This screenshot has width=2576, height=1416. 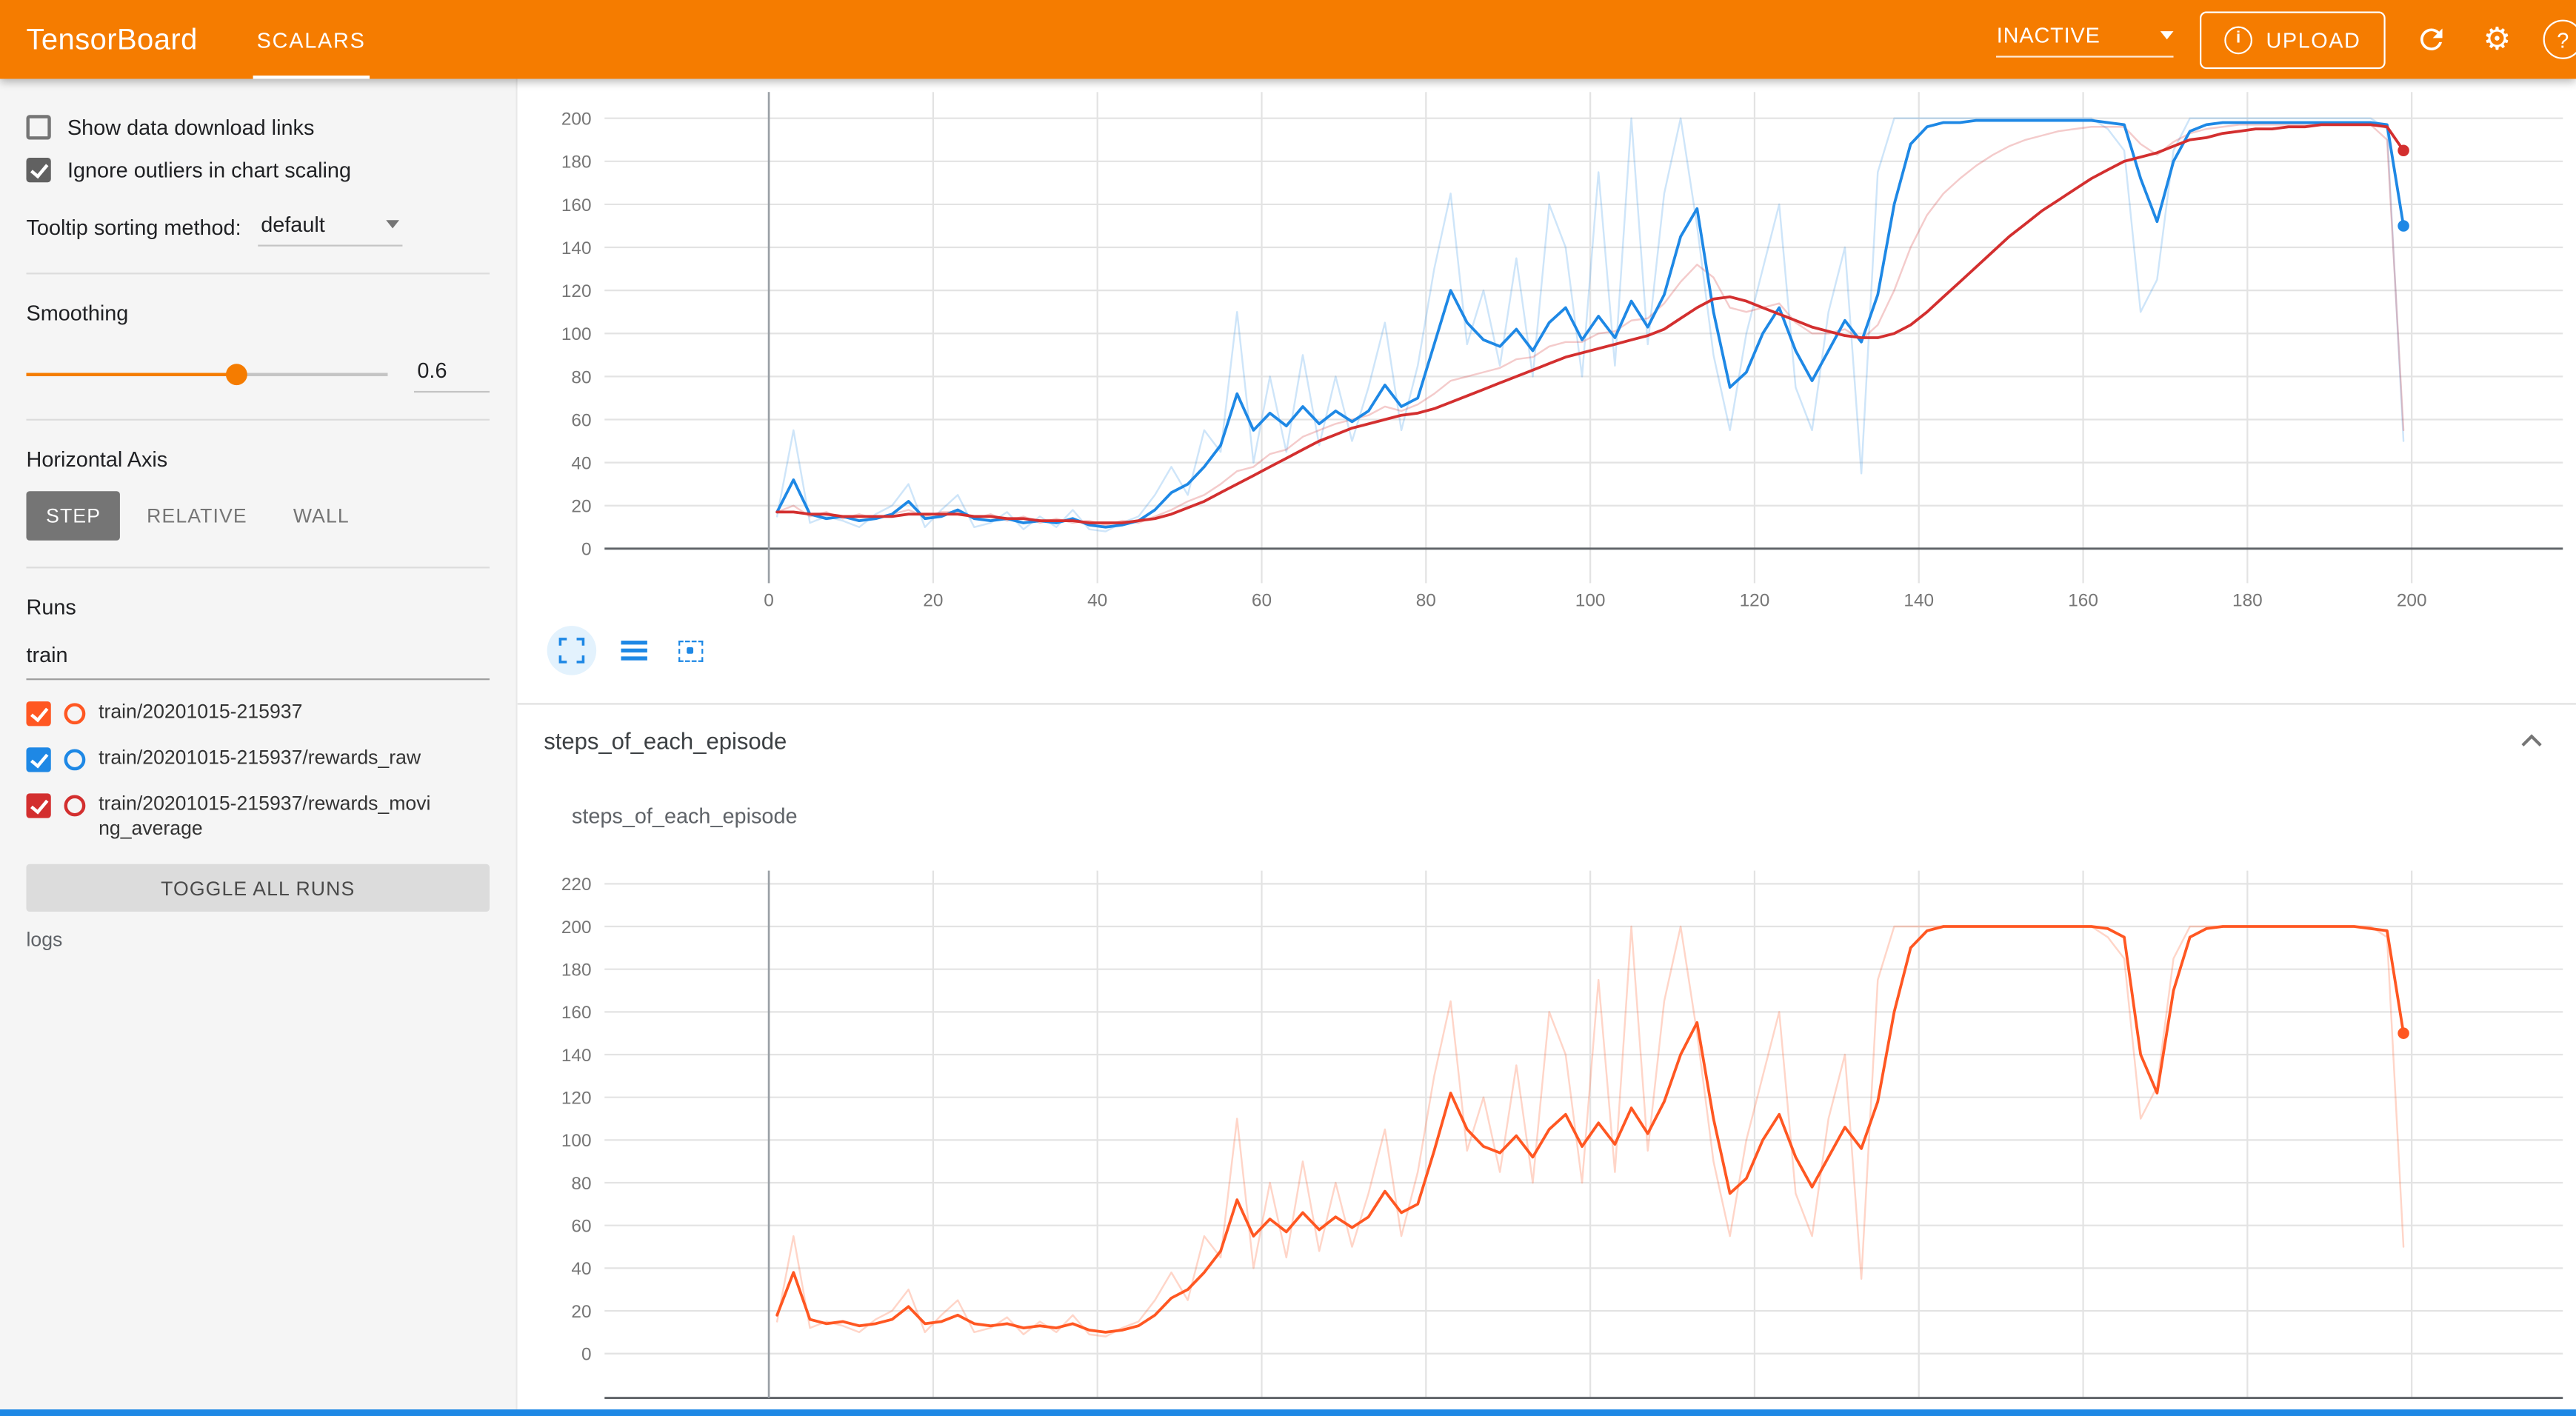 I want to click on axis-relative-button: RELATIVE, so click(x=197, y=516).